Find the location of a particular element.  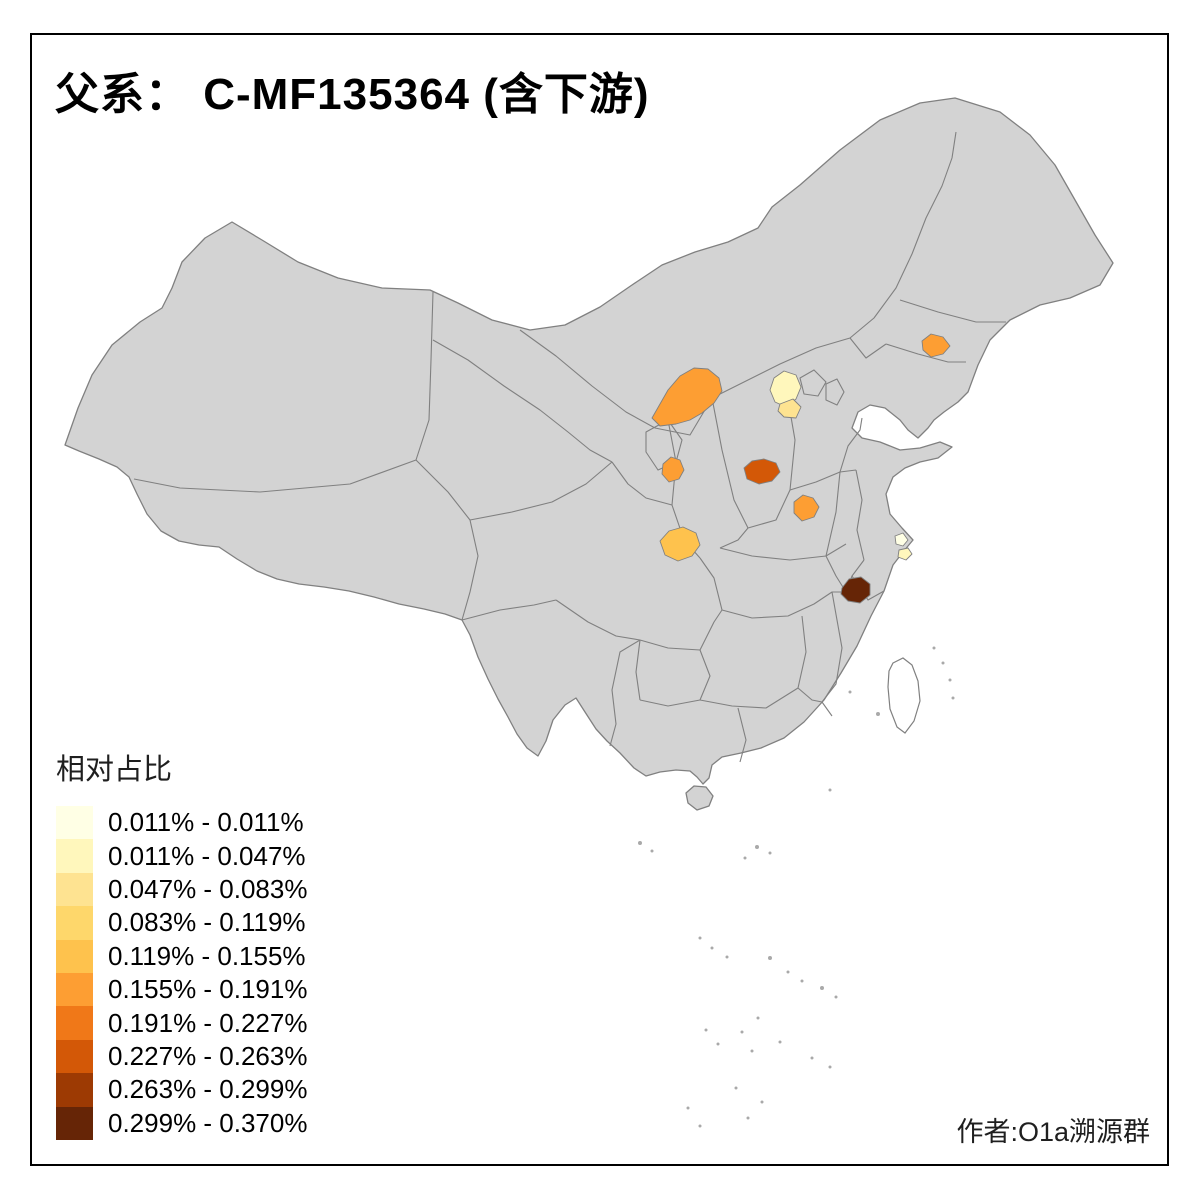

highlight-region-jiangnan-pale-b is located at coordinates (905, 554).